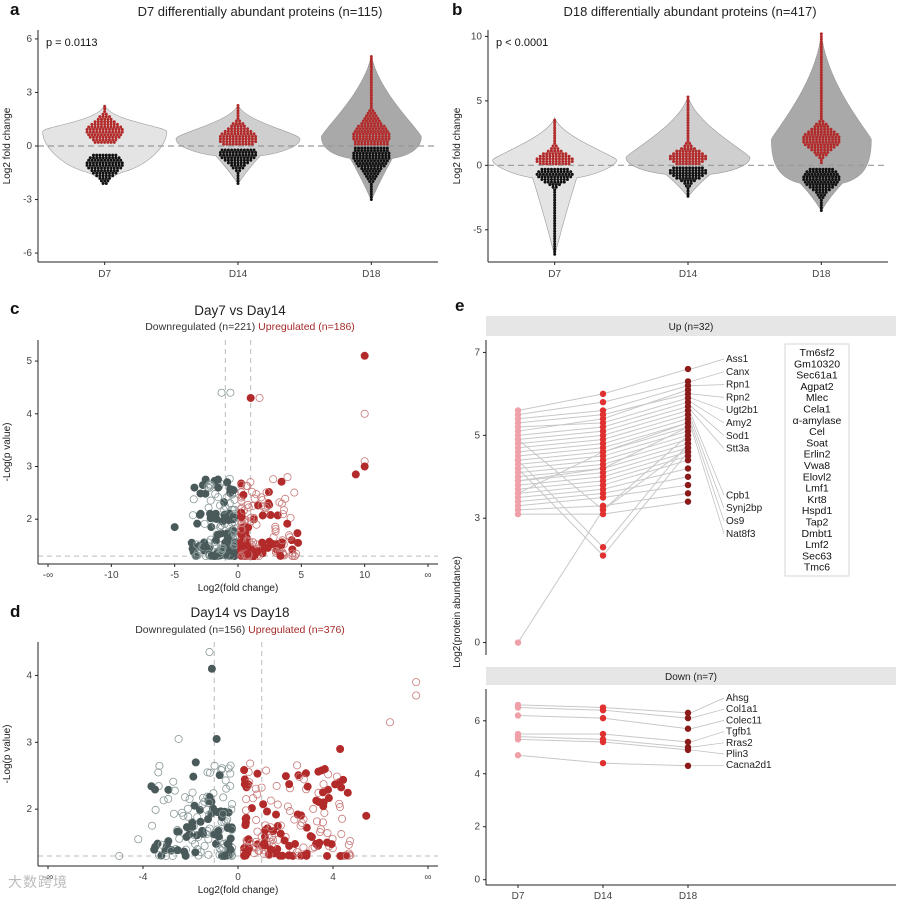 The image size is (900, 899). I want to click on e-gene-label: Plin3, so click(737, 754).